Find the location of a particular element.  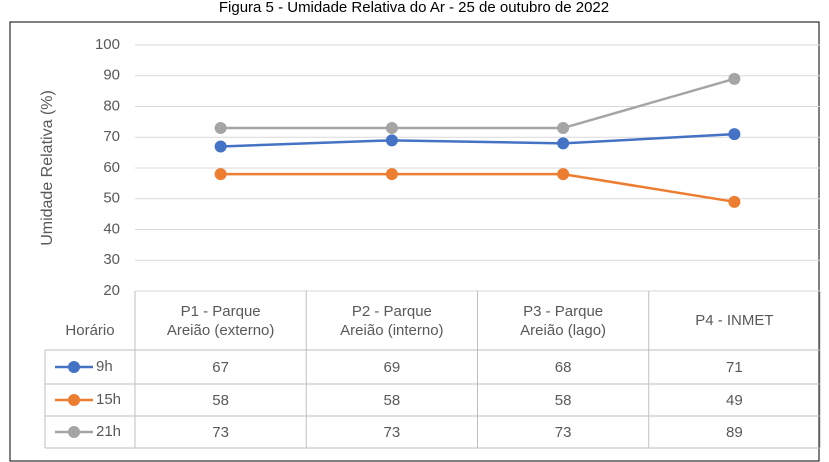

table-value: 89 is located at coordinates (734, 432).